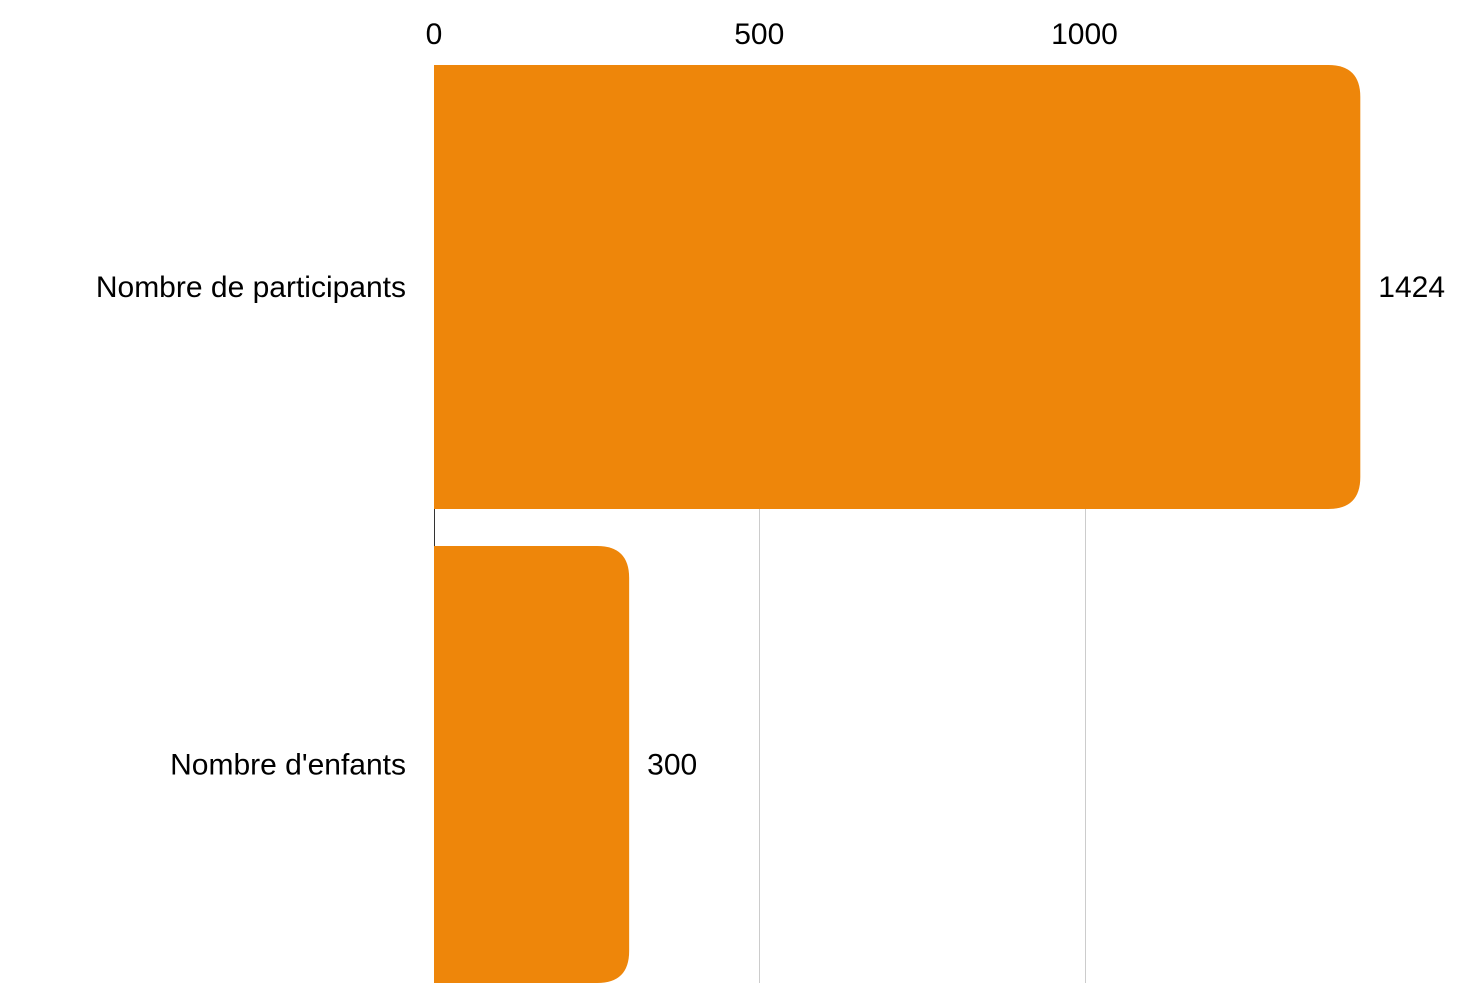 Image resolution: width=1464 pixels, height=983 pixels. I want to click on category-labels: Nombre de participants Nombre d'enfants, so click(251, 526).